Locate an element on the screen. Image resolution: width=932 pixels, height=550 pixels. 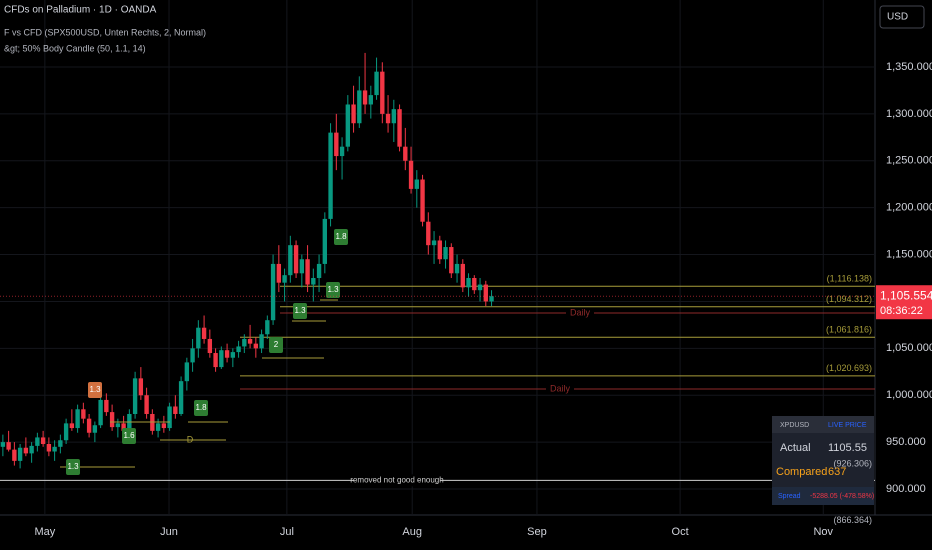
x-tick-label: Aug is located at coordinates (412, 532).